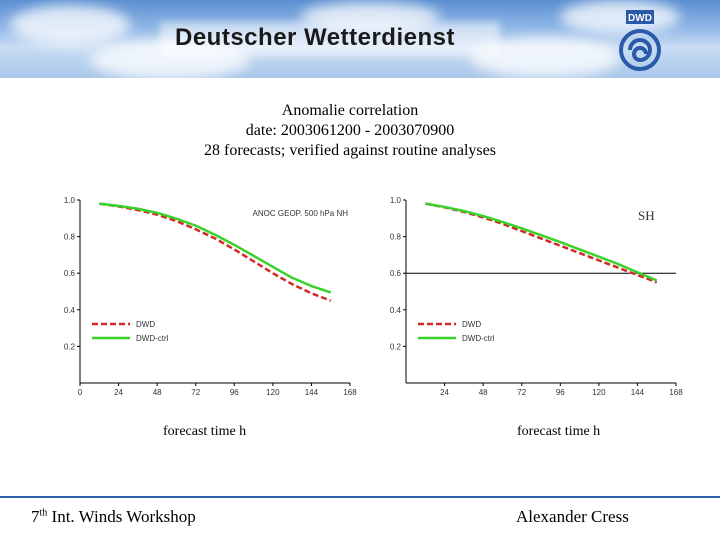 The width and height of the screenshot is (720, 540). What do you see at coordinates (640, 40) in the screenshot?
I see `dwd-logo-icon: DWD` at bounding box center [640, 40].